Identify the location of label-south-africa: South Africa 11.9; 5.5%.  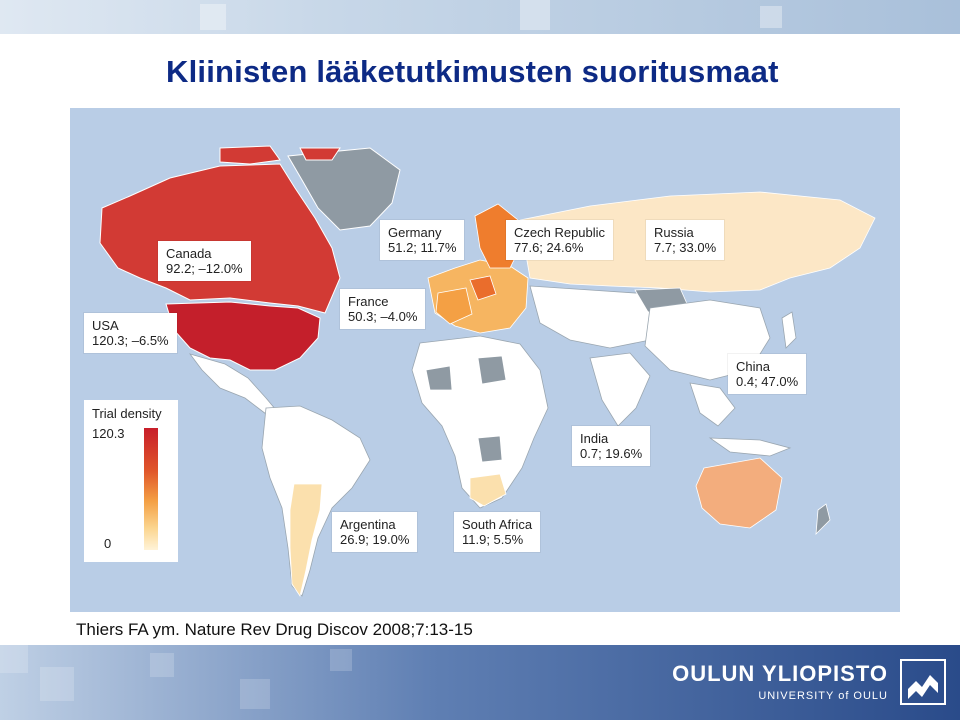
(497, 532).